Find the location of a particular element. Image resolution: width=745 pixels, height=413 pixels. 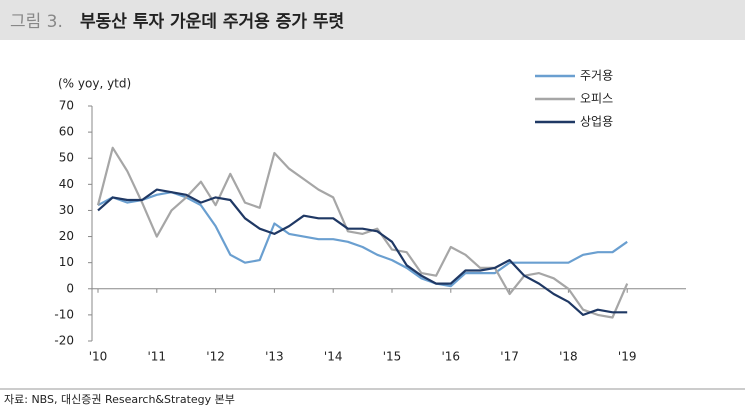

x-tick-label: '12 is located at coordinates (215, 357).